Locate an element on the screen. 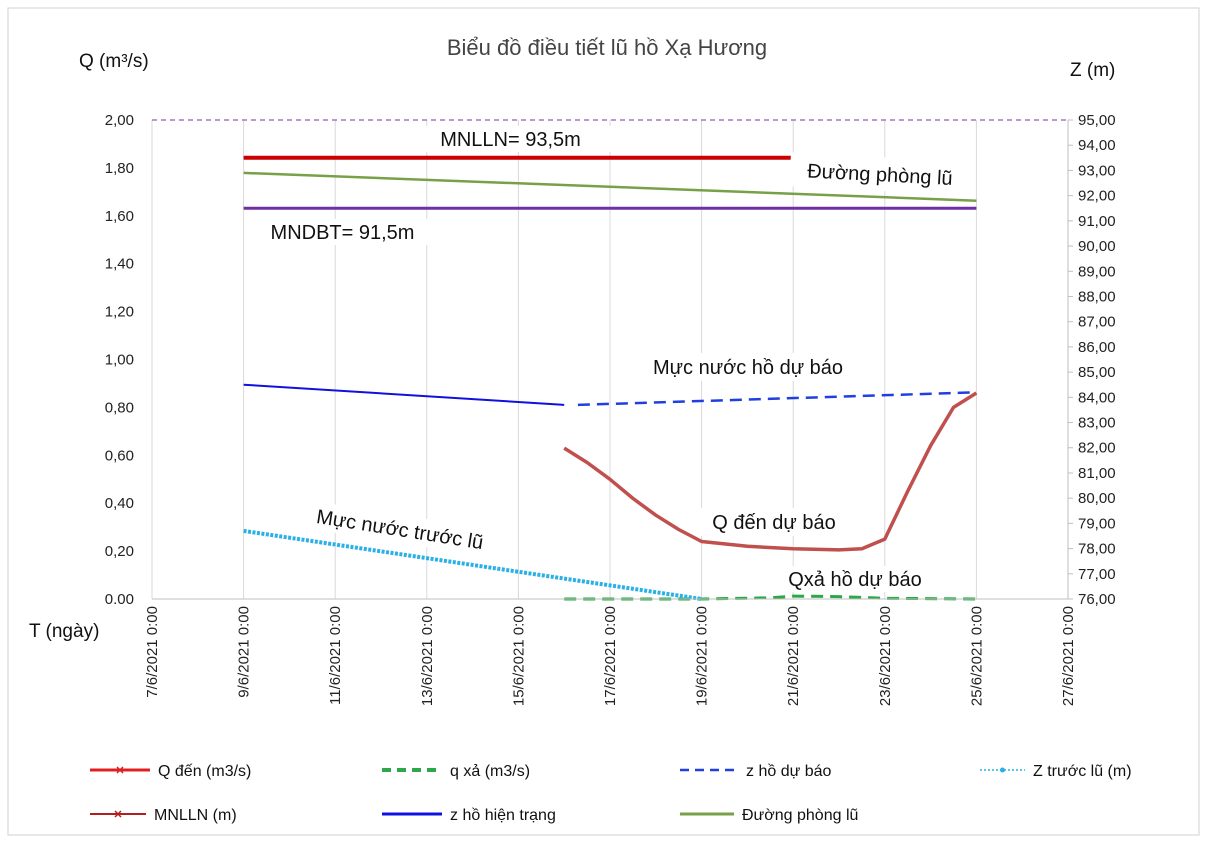  x-tick-label: 27/6/2021 0:00 is located at coordinates (1068, 656).